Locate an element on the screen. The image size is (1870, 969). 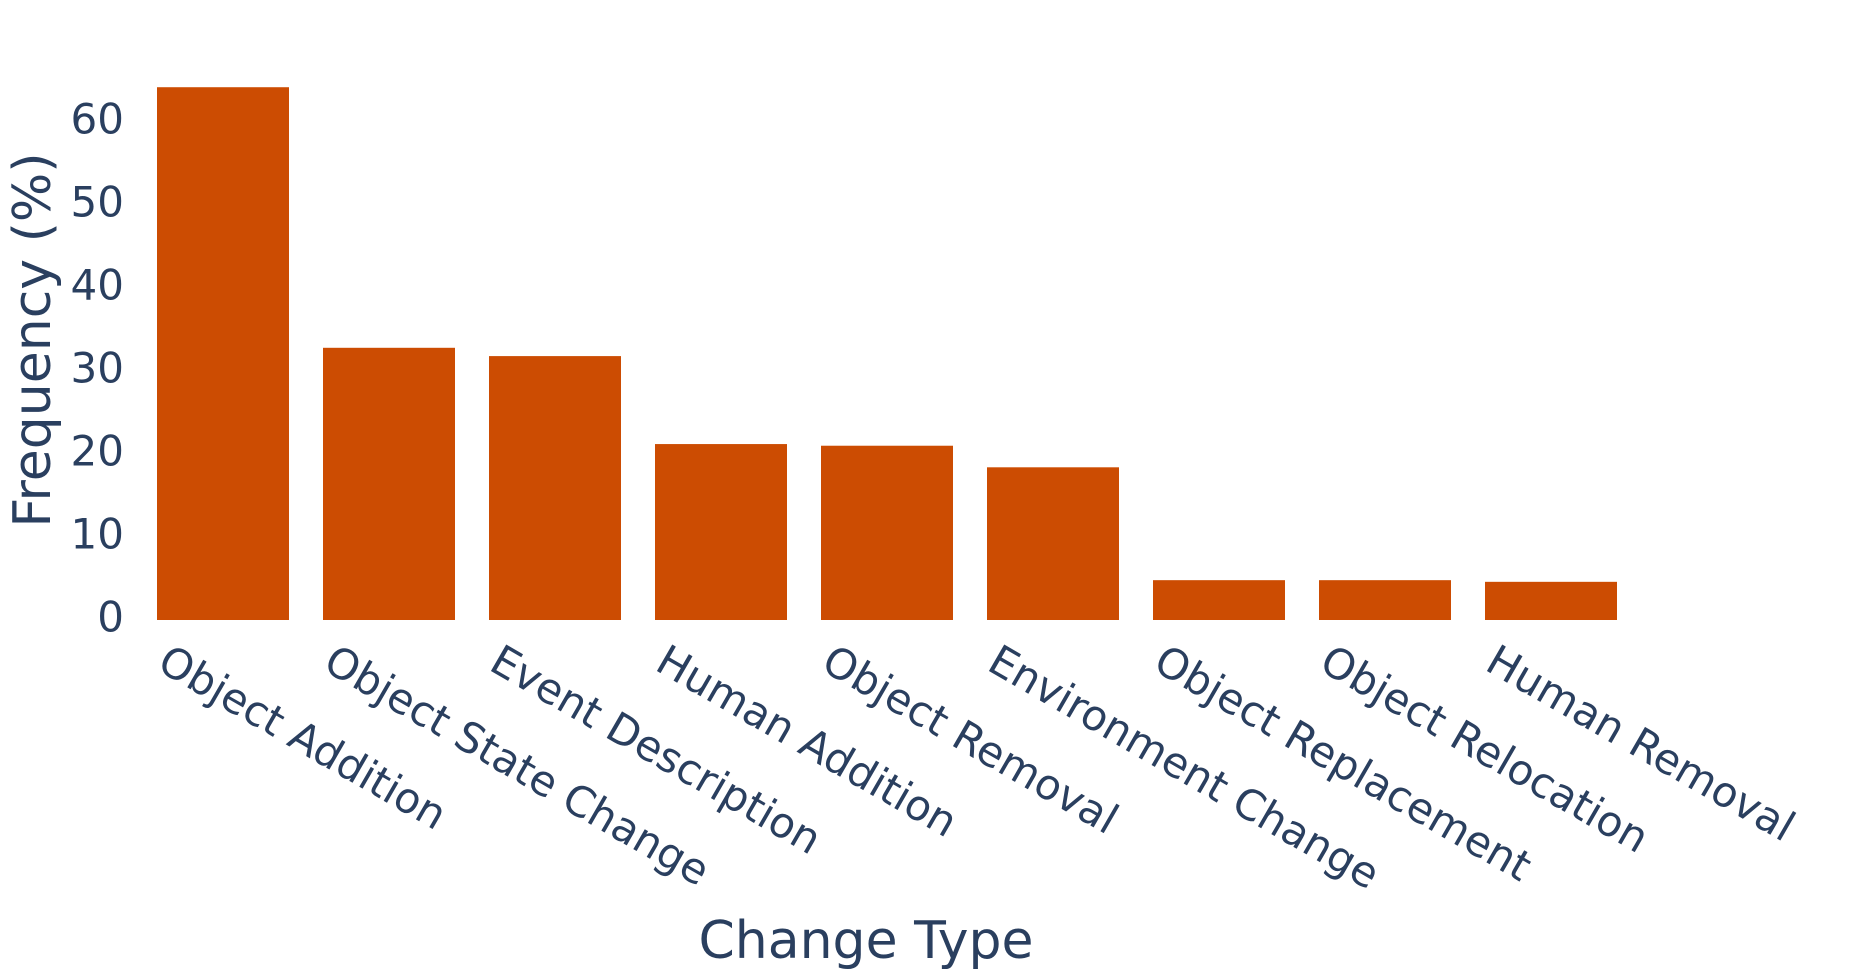
x-tick-label: Object Addition is located at coordinates (302, 737).